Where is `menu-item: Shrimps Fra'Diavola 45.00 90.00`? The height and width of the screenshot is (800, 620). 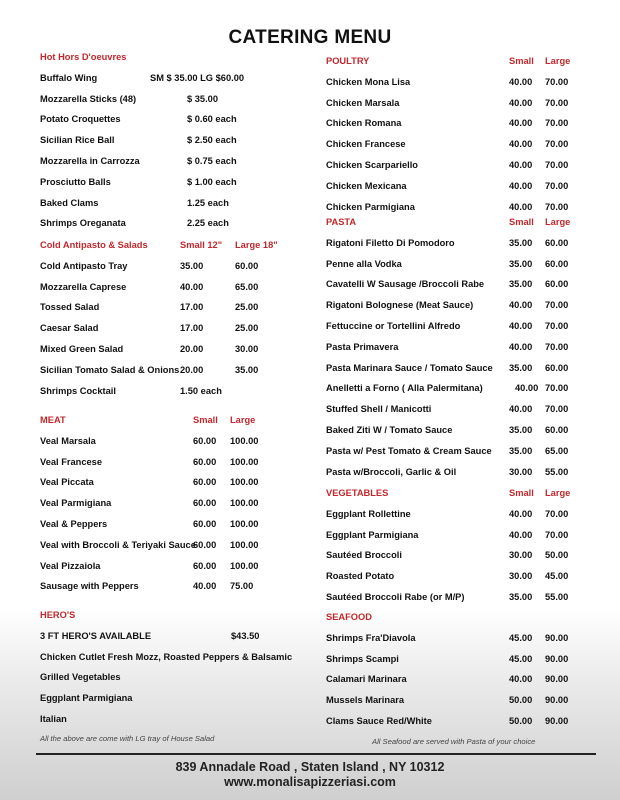 menu-item: Shrimps Fra'Diavola 45.00 90.00 is located at coordinates (310, 643).